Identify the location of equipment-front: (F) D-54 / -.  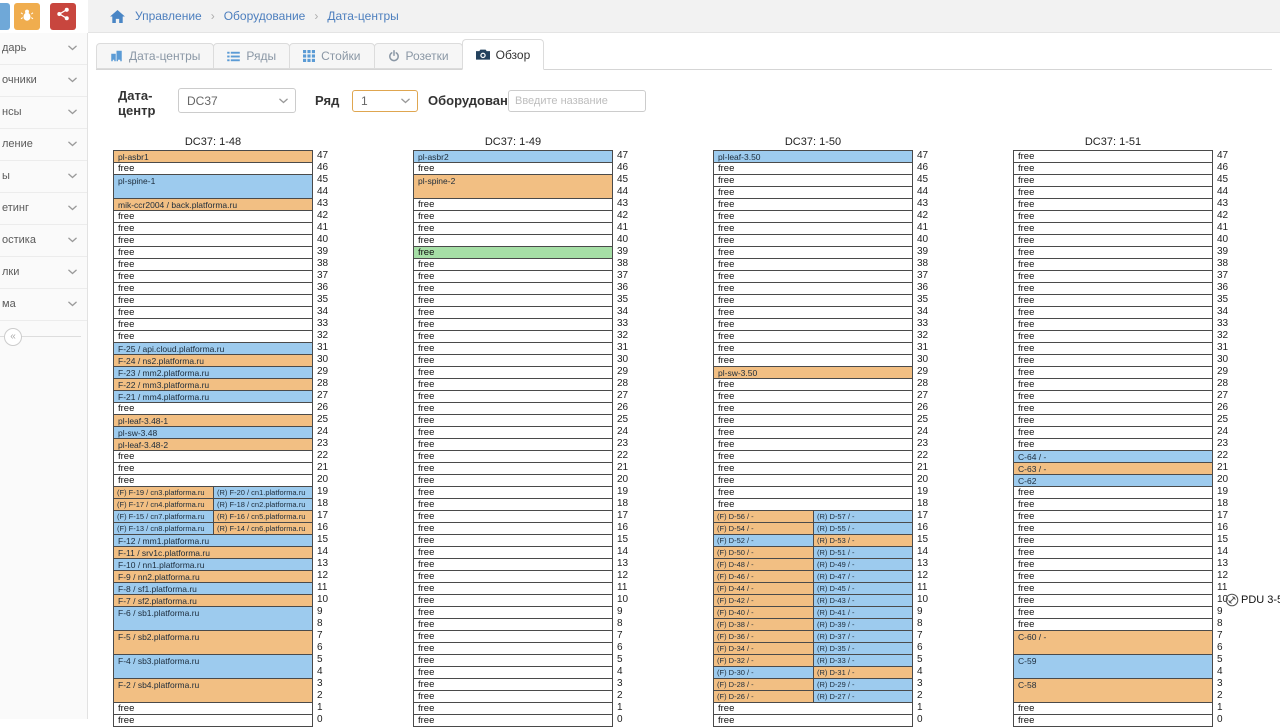
(763, 528).